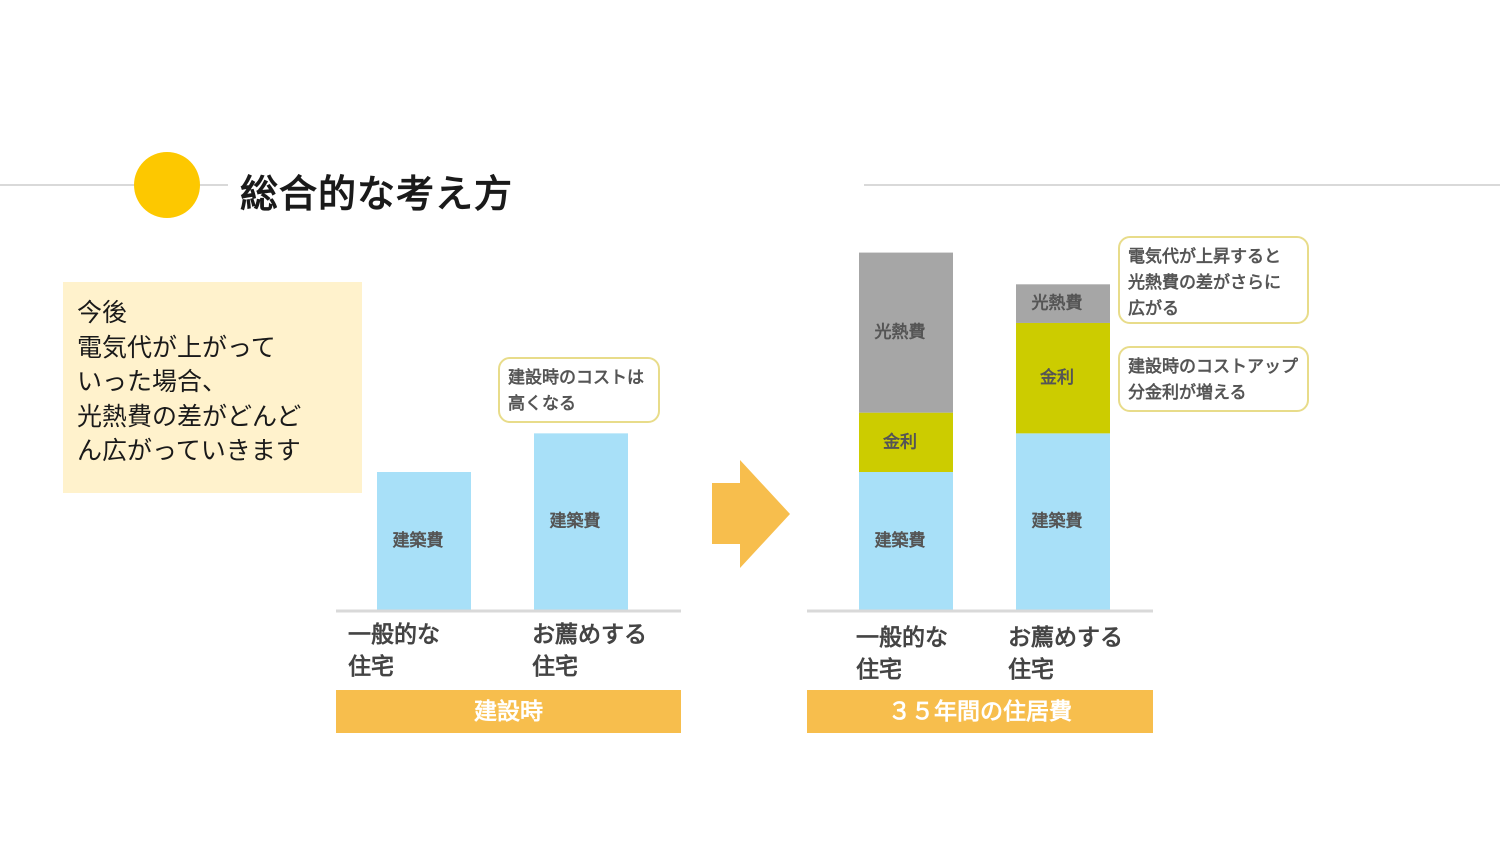 This screenshot has width=1500, height=844. What do you see at coordinates (377, 193) in the screenshot?
I see `slide-title: 総合的な考え方` at bounding box center [377, 193].